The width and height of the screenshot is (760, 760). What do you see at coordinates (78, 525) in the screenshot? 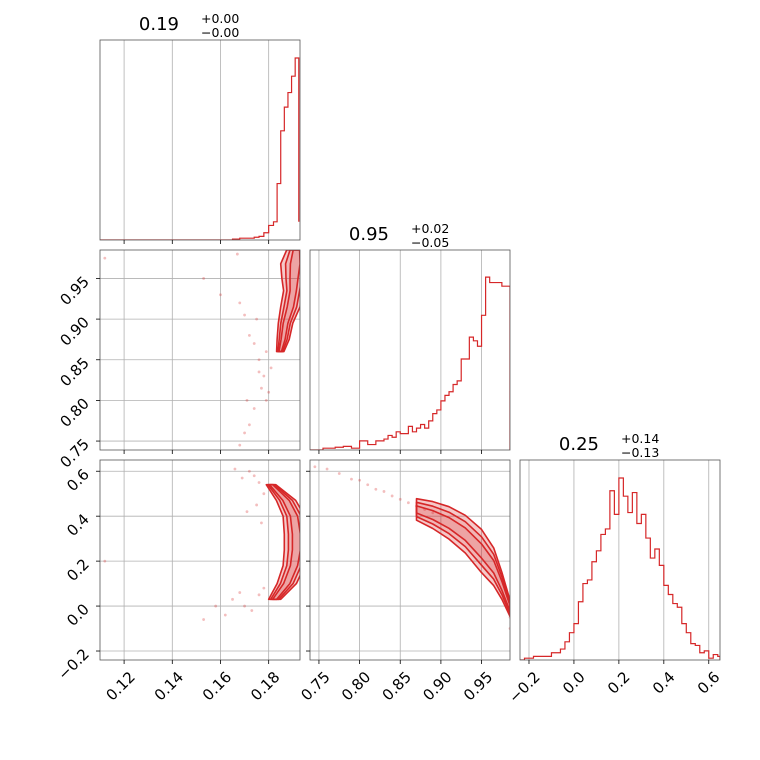
I see `y-tick-label-3: 0.4` at bounding box center [78, 525].